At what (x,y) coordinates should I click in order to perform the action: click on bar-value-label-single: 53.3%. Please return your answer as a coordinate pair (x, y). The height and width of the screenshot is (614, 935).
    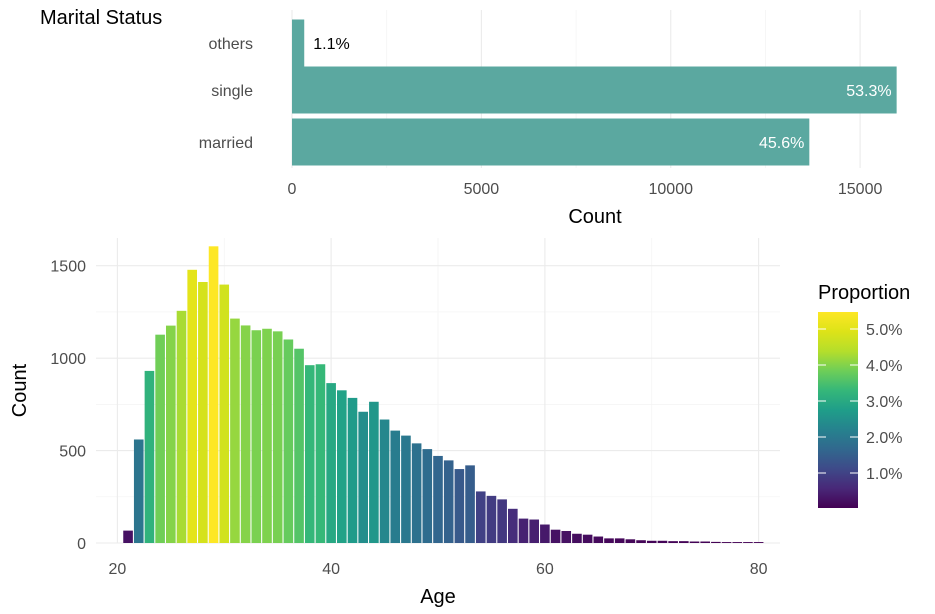
    Looking at the image, I should click on (868, 91).